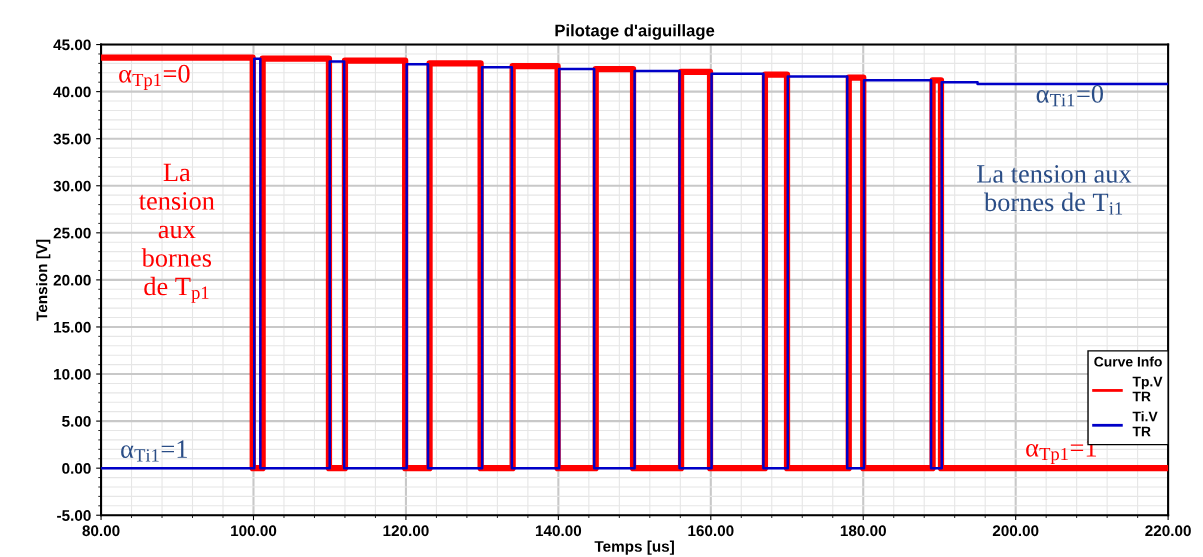 The image size is (1203, 557). What do you see at coordinates (74, 515) in the screenshot?
I see `y-tick-label: -5.00` at bounding box center [74, 515].